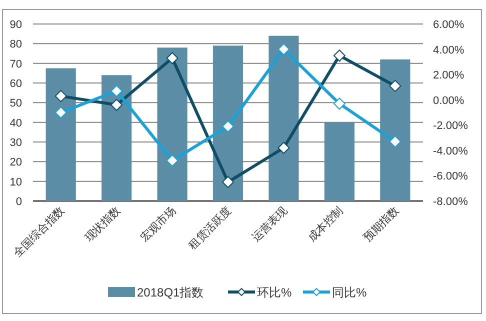  Describe the element at coordinates (16, 44) in the screenshot. I see `y-tick-label: 80` at that location.